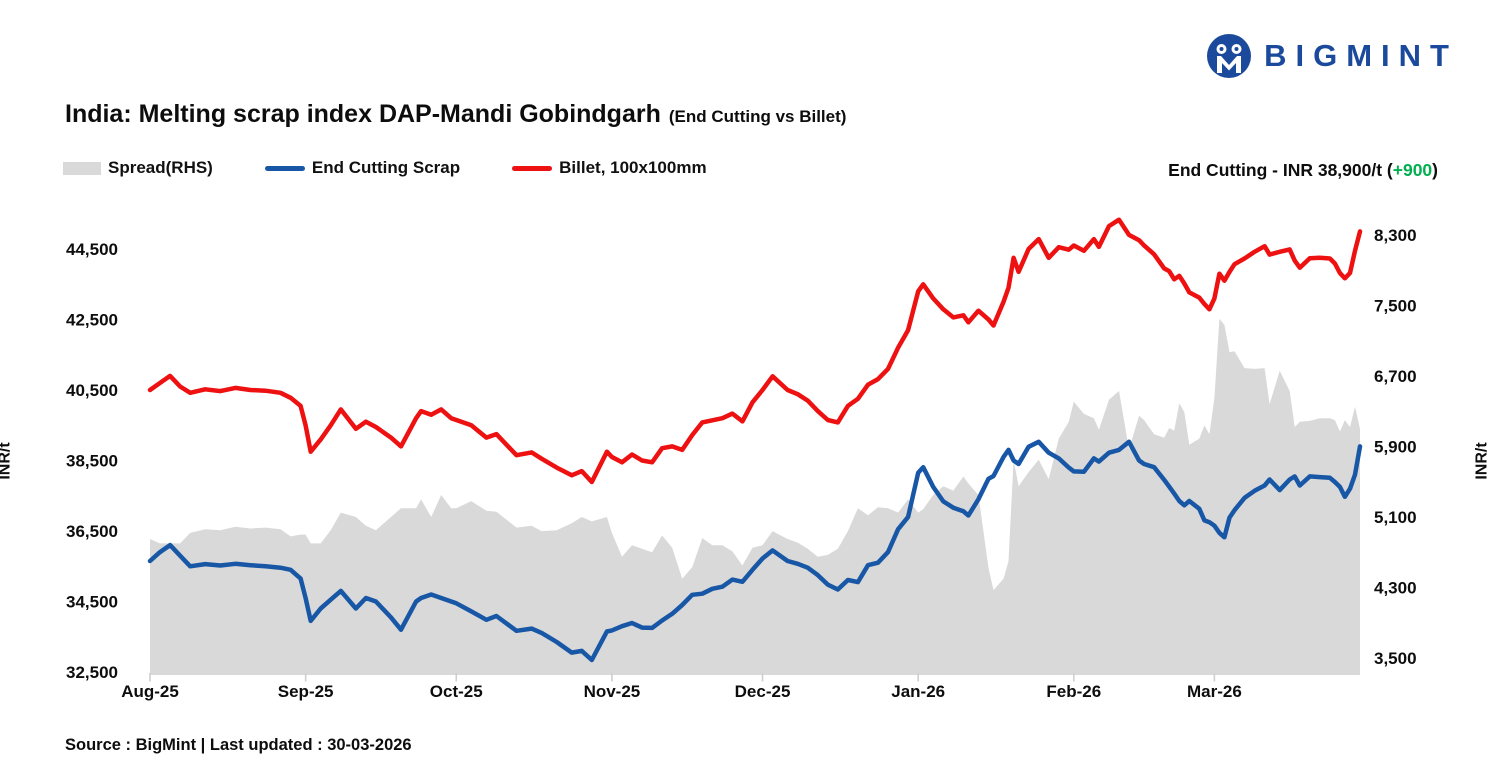 Image resolution: width=1490 pixels, height=777 pixels. What do you see at coordinates (1481, 461) in the screenshot?
I see `right-axis-title: INR/t` at bounding box center [1481, 461].